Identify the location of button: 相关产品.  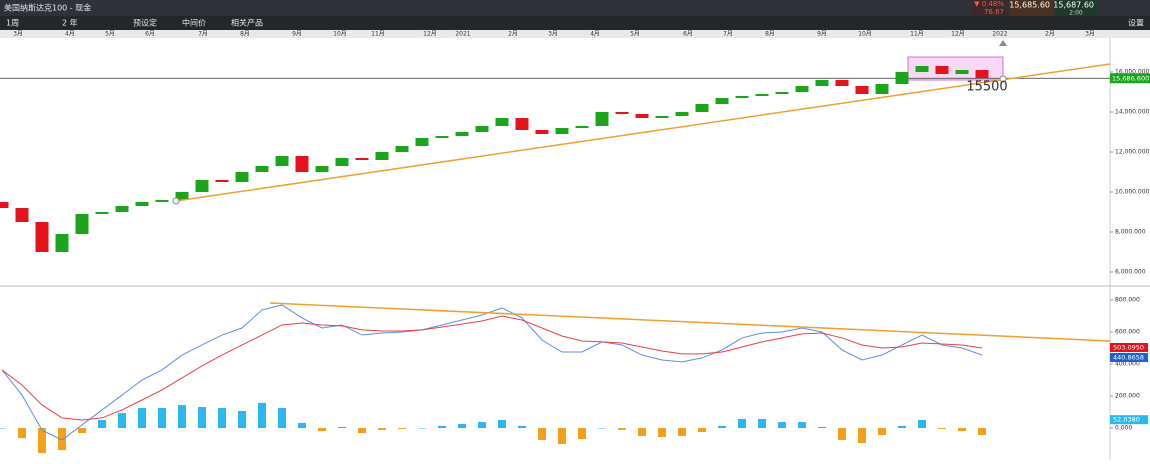
(247, 23).